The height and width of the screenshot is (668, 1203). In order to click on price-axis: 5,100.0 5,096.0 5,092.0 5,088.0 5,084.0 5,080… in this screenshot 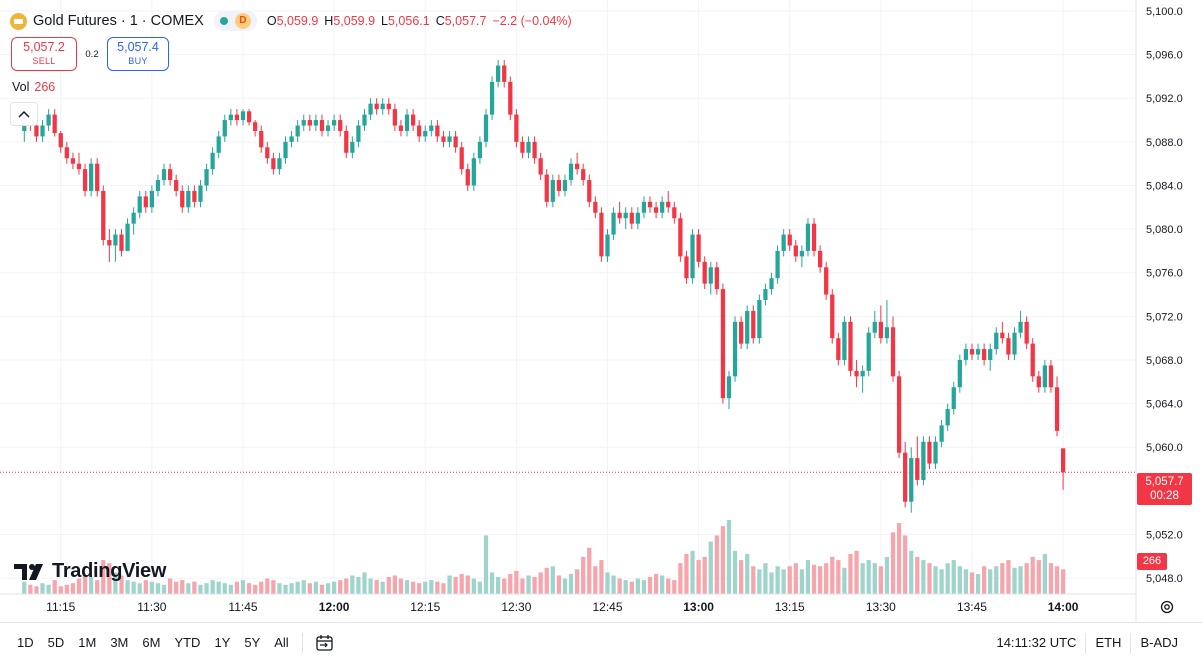, I will do `click(1164, 295)`.